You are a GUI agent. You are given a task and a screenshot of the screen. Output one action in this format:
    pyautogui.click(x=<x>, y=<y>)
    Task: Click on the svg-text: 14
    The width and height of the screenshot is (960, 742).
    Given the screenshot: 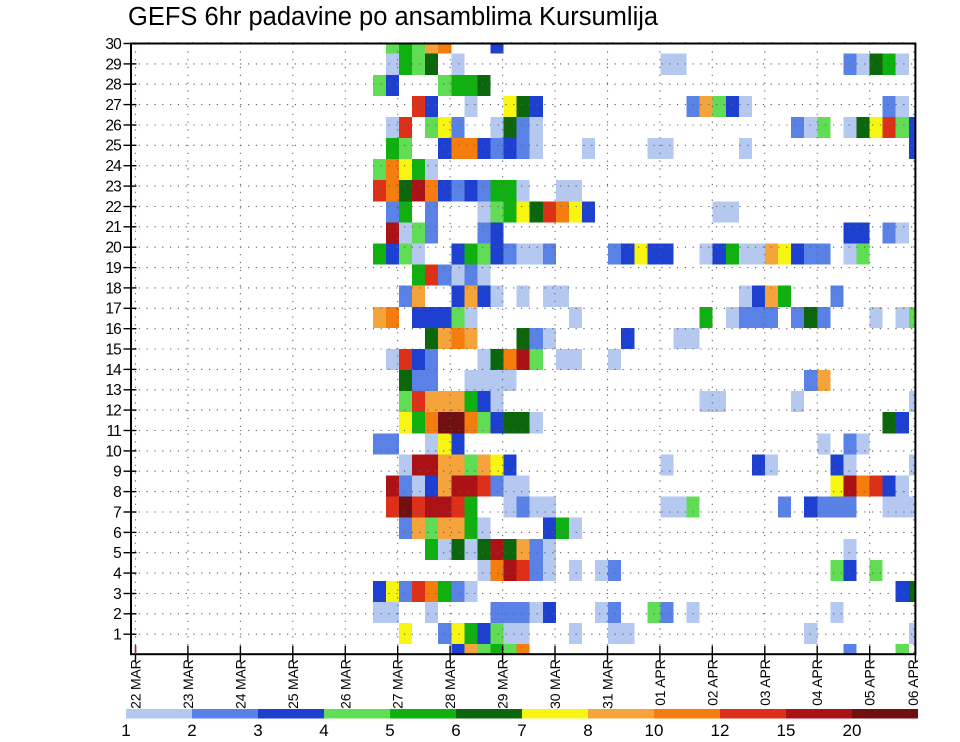 What is the action you would take?
    pyautogui.click(x=113, y=370)
    